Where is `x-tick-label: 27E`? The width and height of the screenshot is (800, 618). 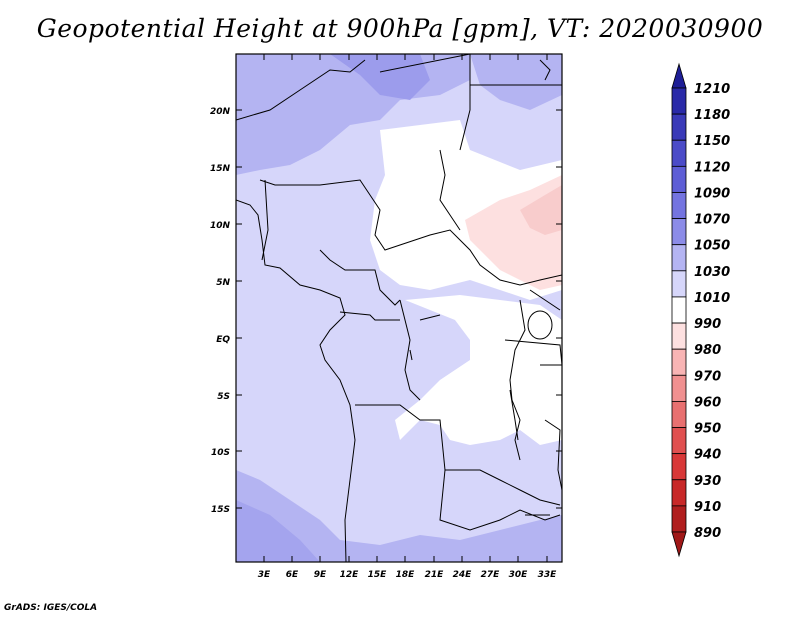
x-tick-label: 27E is located at coordinates (491, 575).